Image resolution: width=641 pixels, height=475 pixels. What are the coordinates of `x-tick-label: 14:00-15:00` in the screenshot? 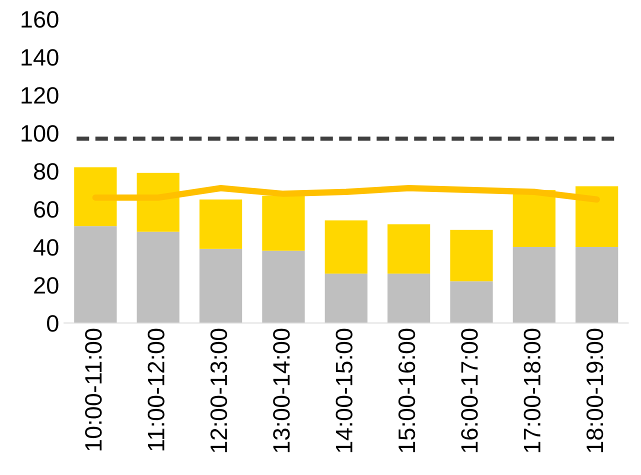 It's located at (344, 390).